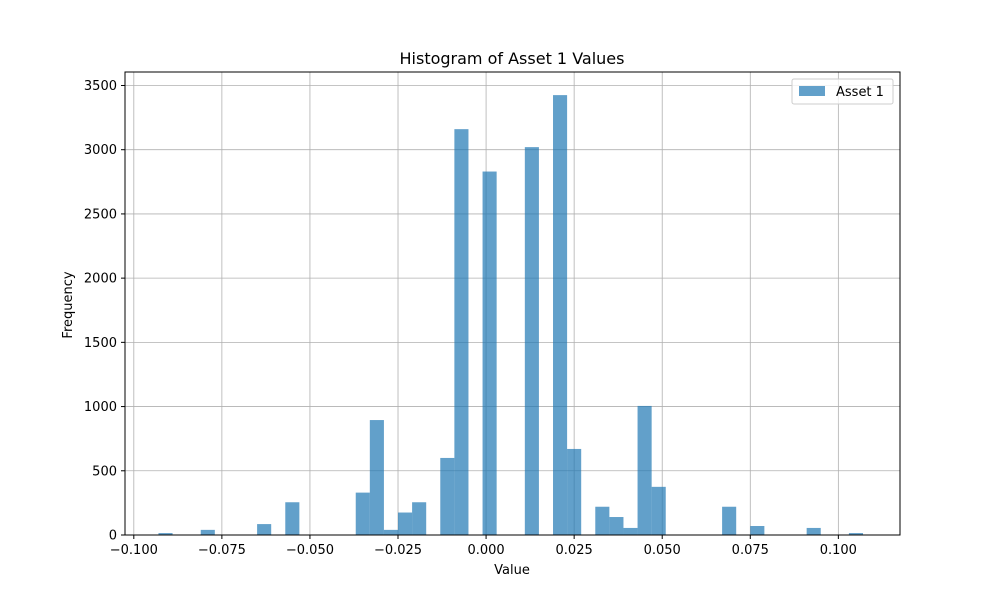 This screenshot has width=1000, height=604. I want to click on legend-box, so click(842, 91).